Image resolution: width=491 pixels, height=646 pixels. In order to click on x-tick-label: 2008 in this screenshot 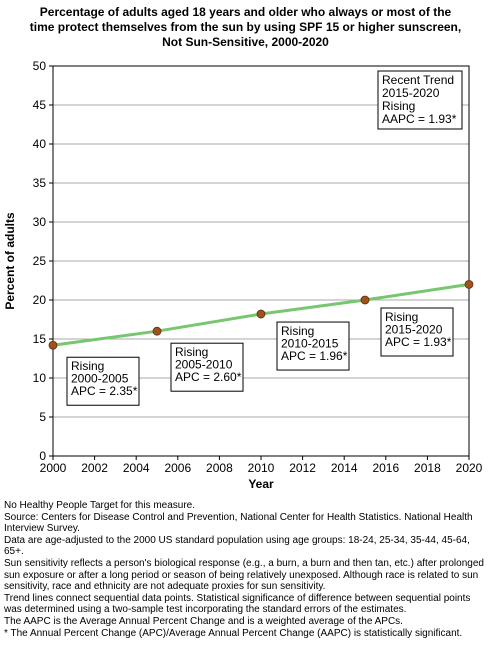, I will do `click(219, 468)`.